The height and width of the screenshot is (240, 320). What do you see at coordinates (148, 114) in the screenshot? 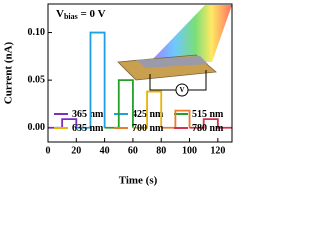
I see `legend-label: 425 nm` at bounding box center [148, 114].